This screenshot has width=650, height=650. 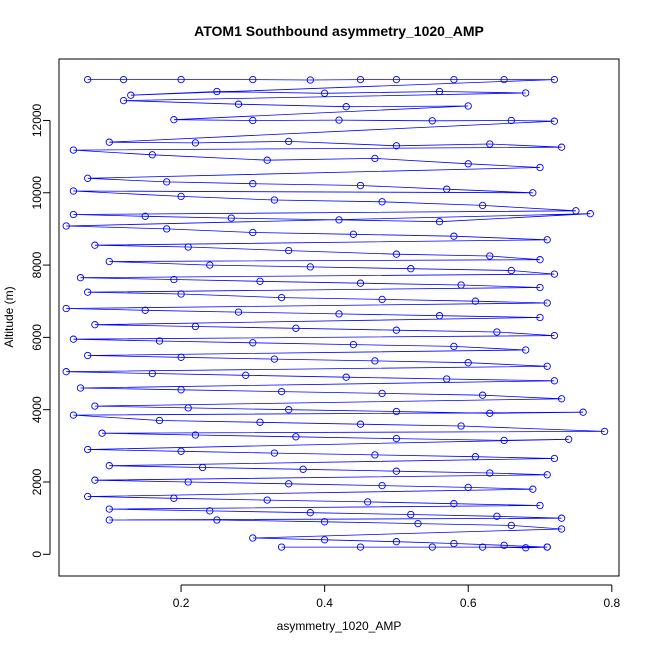 I want to click on chart-title: ATOM1 Southbound asymmetry_1020_AMP, so click(x=339, y=31).